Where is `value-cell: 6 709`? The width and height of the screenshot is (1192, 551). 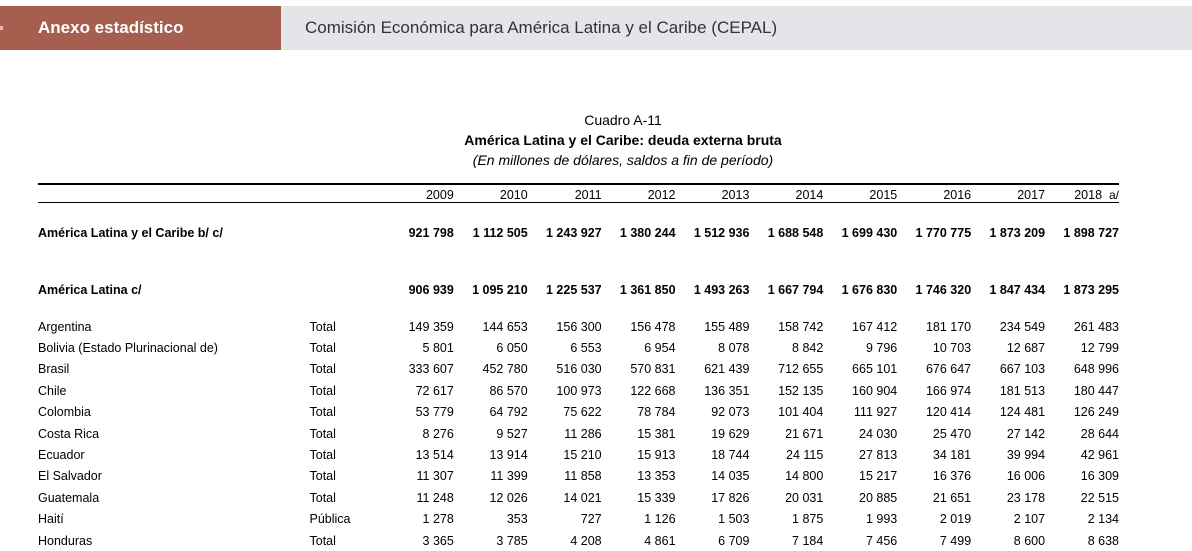
value-cell: 6 709 is located at coordinates (734, 540).